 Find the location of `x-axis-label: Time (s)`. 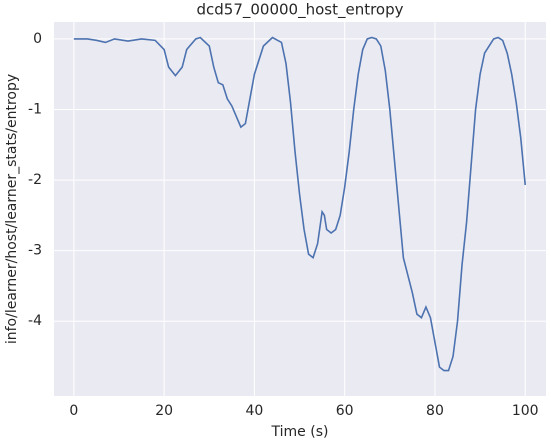

x-axis-label: Time (s) is located at coordinates (300, 432).